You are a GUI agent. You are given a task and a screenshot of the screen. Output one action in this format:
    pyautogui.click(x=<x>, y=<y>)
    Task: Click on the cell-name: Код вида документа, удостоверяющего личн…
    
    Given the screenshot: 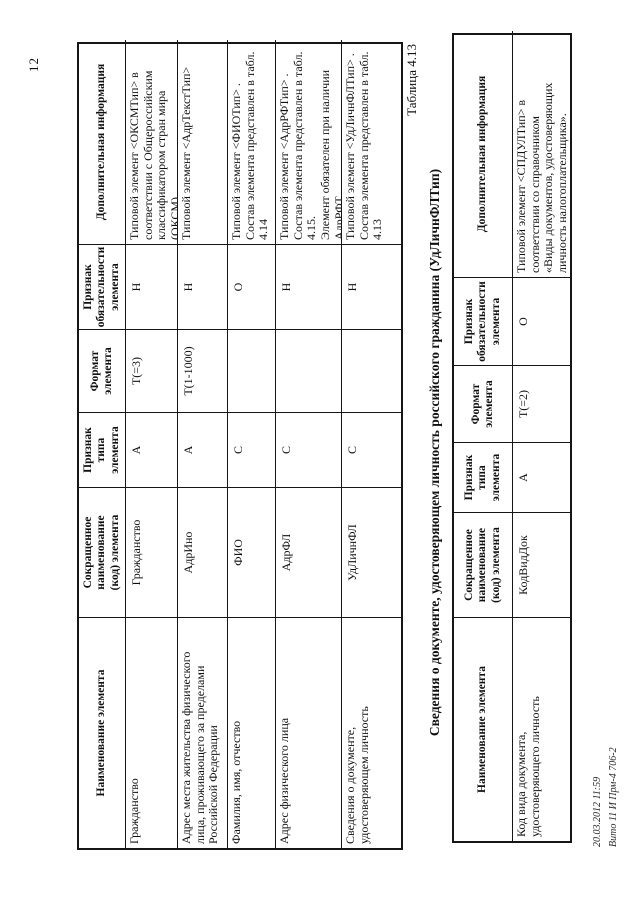 What is the action you would take?
    pyautogui.click(x=541, y=729)
    